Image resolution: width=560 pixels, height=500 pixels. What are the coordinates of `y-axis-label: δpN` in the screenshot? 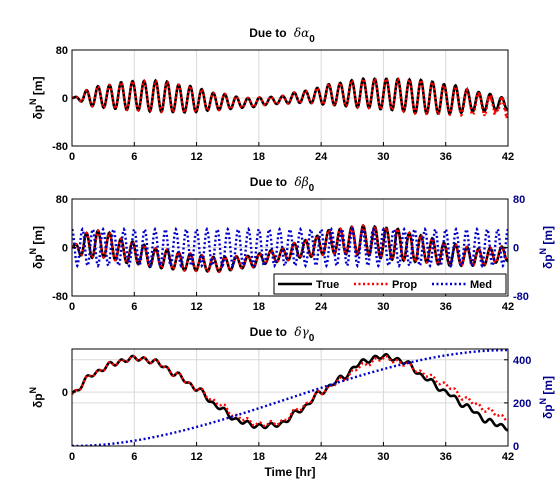 It's located at (36, 397).